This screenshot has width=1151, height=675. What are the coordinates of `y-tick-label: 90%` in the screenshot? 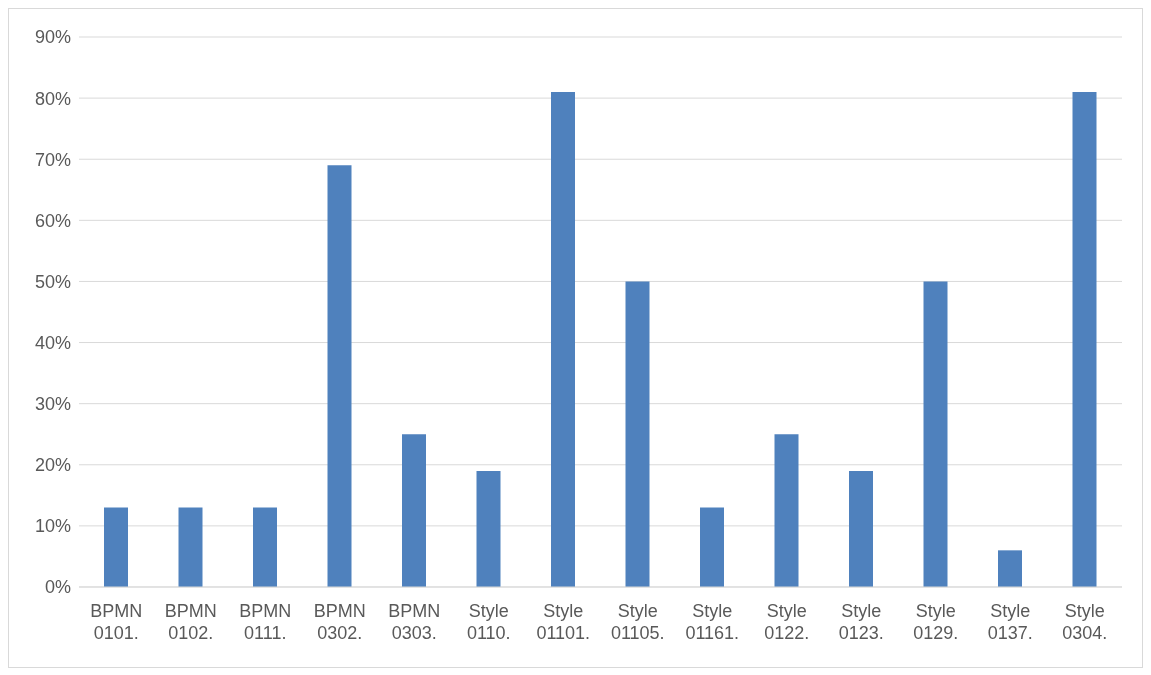 It's located at (52, 37).